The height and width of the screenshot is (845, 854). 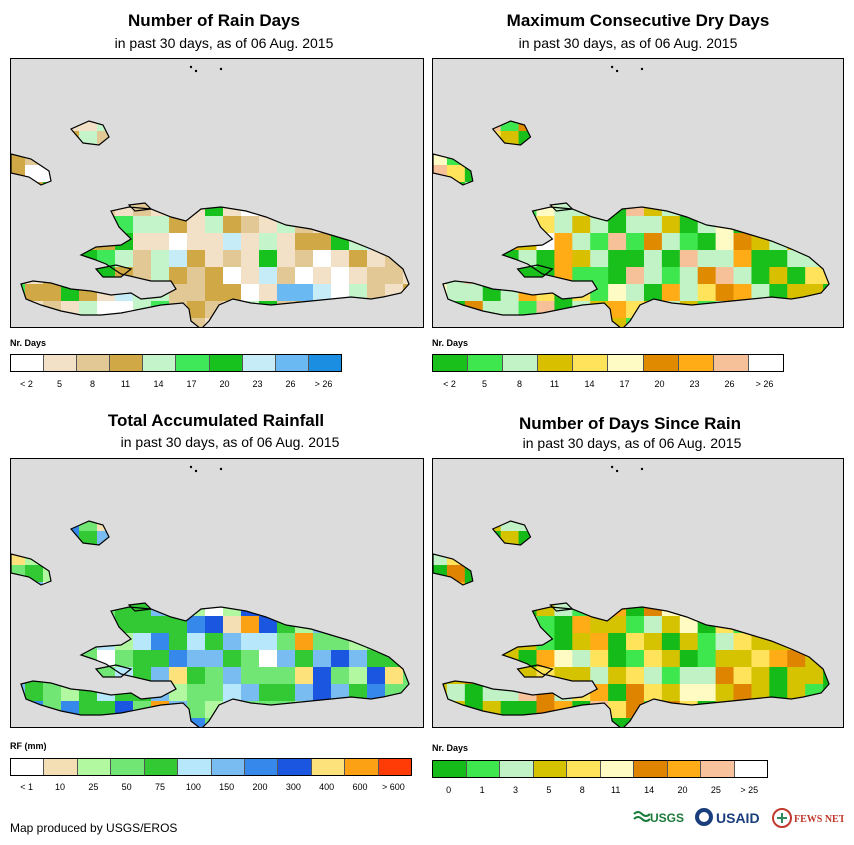 What do you see at coordinates (125, 384) in the screenshot?
I see `legend-label: 11` at bounding box center [125, 384].